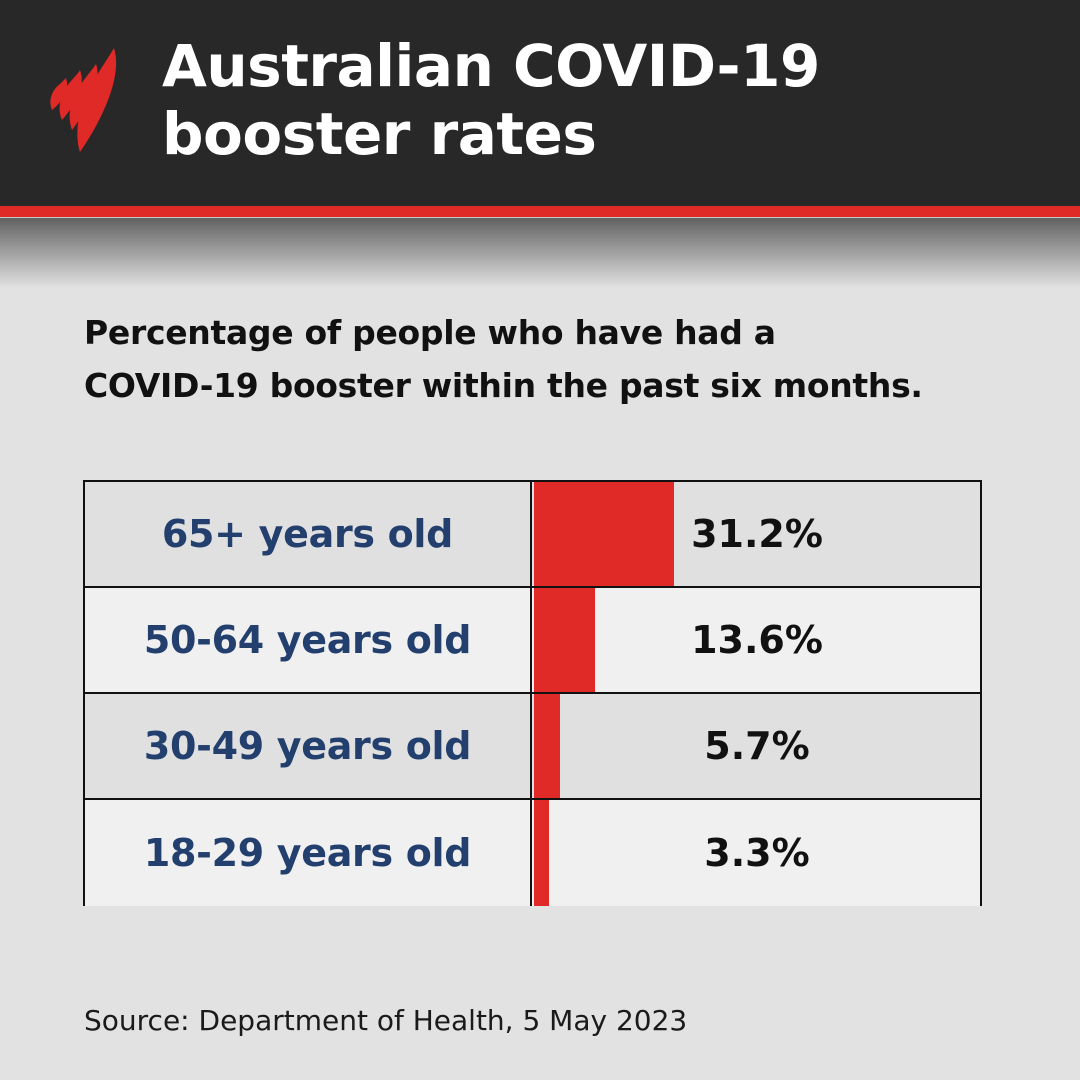 This screenshot has height=1080, width=1080. What do you see at coordinates (540, 253) in the screenshot?
I see `header-shadow-gradient` at bounding box center [540, 253].